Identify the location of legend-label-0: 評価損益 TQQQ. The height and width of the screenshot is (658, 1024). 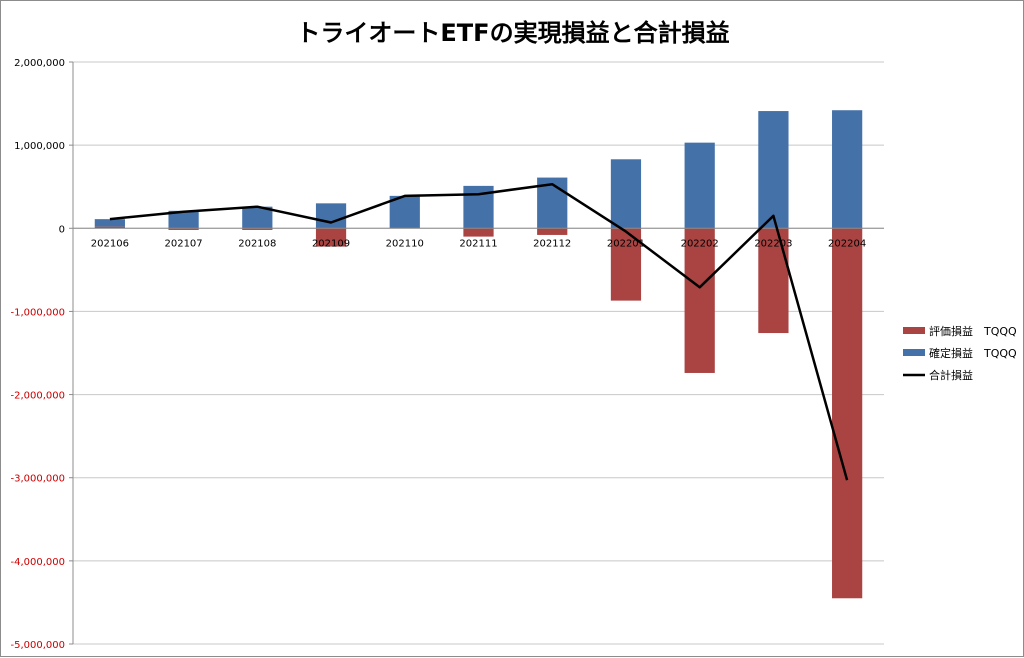
(973, 331).